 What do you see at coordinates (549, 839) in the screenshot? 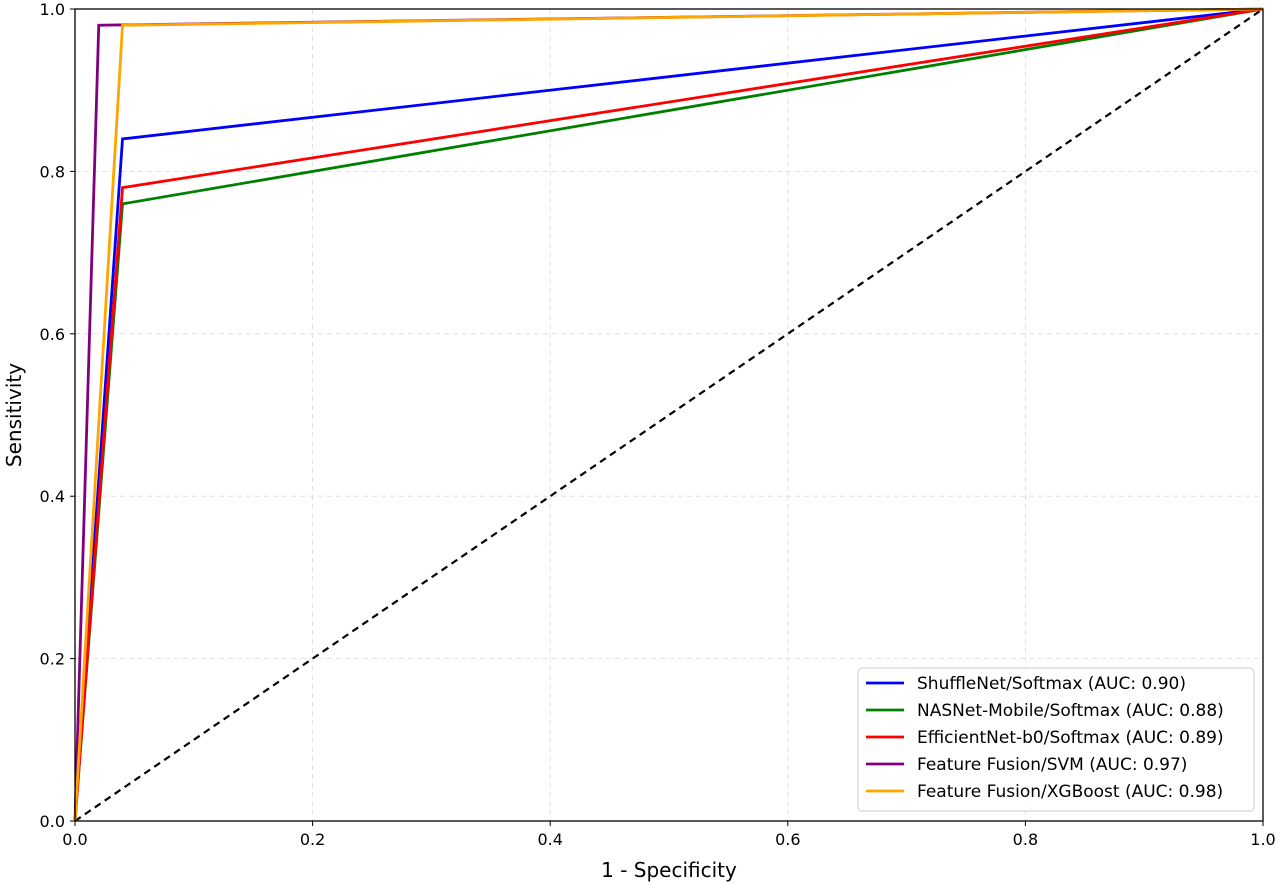
I see `x-tick-label: 0.4` at bounding box center [549, 839].